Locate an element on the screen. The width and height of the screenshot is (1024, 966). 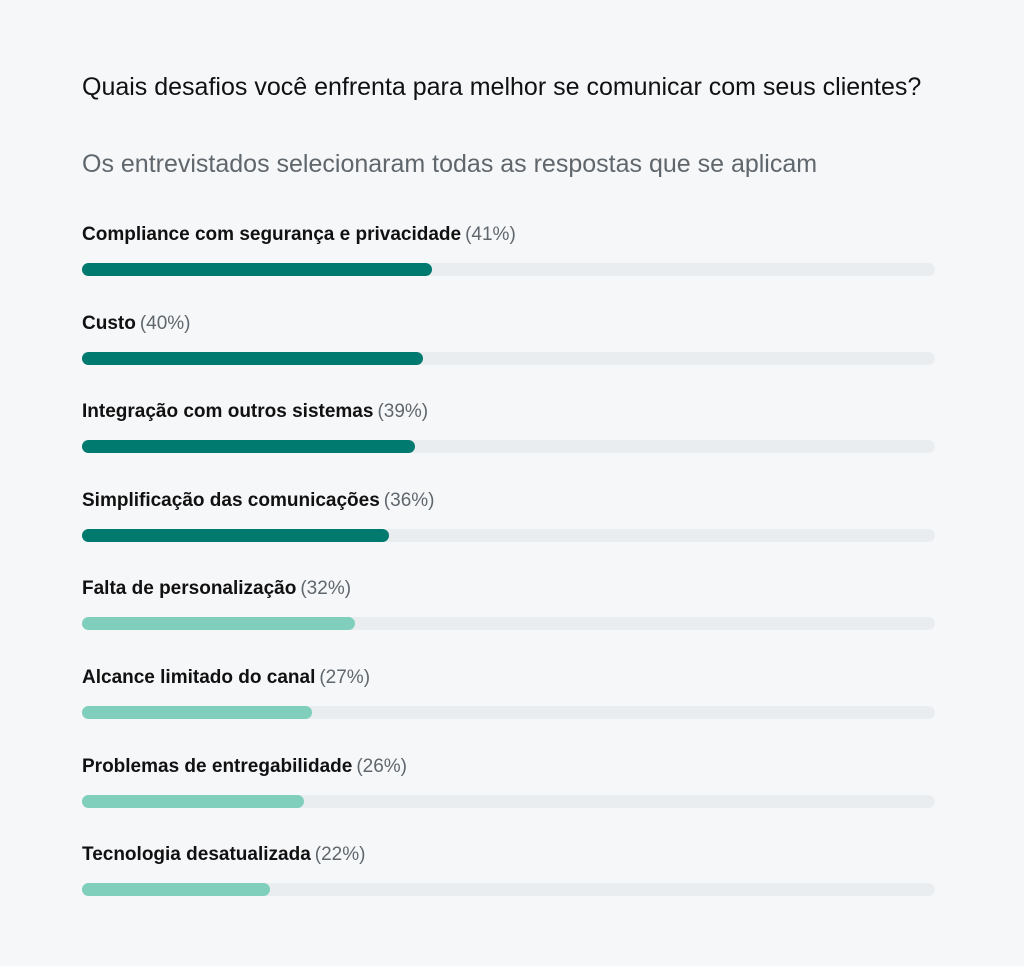
category-label: Custo is located at coordinates (109, 323).